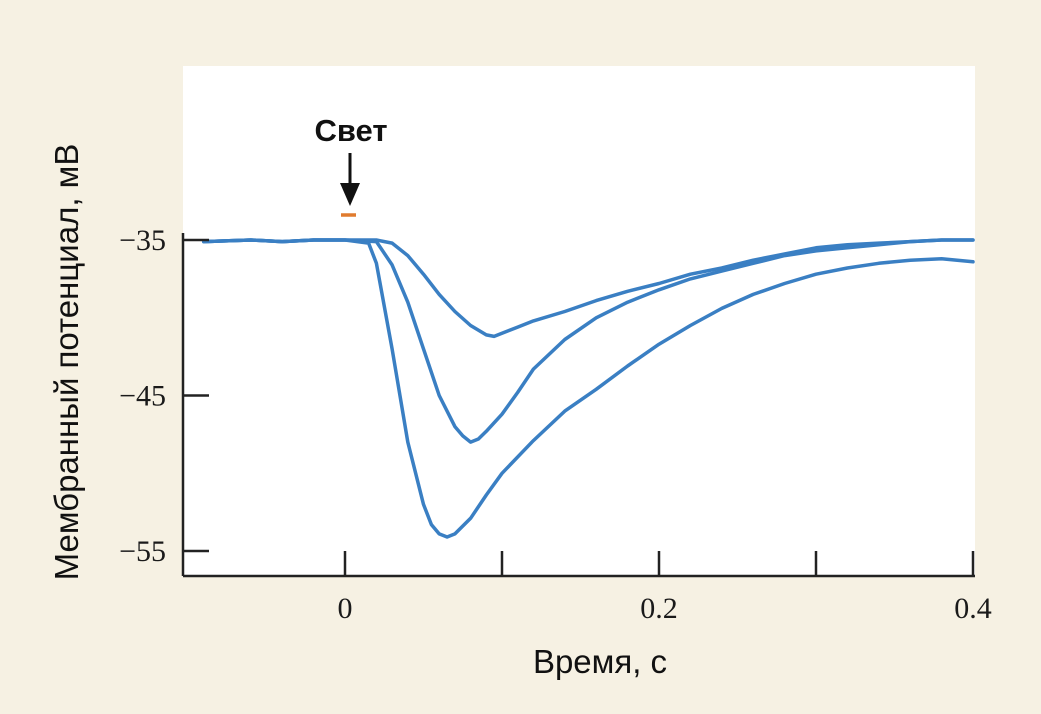 The height and width of the screenshot is (714, 1041). Describe the element at coordinates (345, 608) in the screenshot. I see `x-tick-label: 0` at that location.